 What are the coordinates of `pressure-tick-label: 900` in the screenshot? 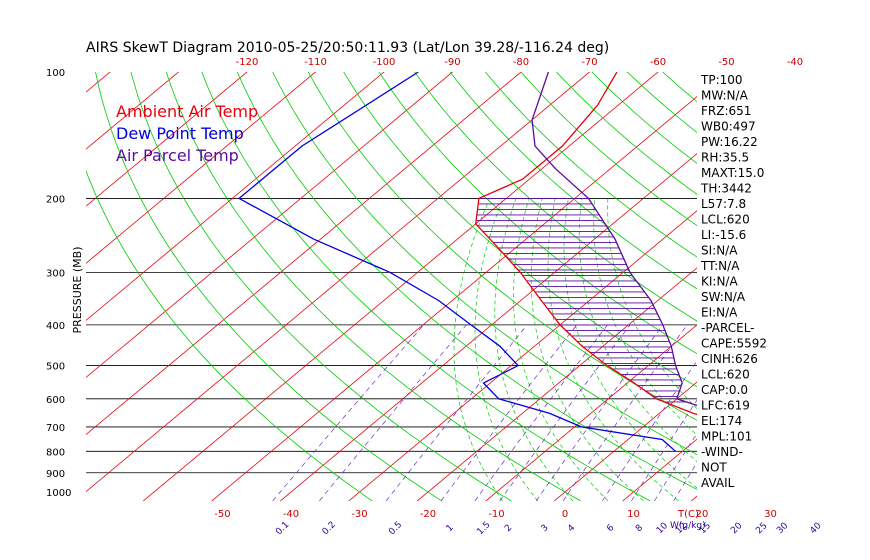 It's located at (55, 474).